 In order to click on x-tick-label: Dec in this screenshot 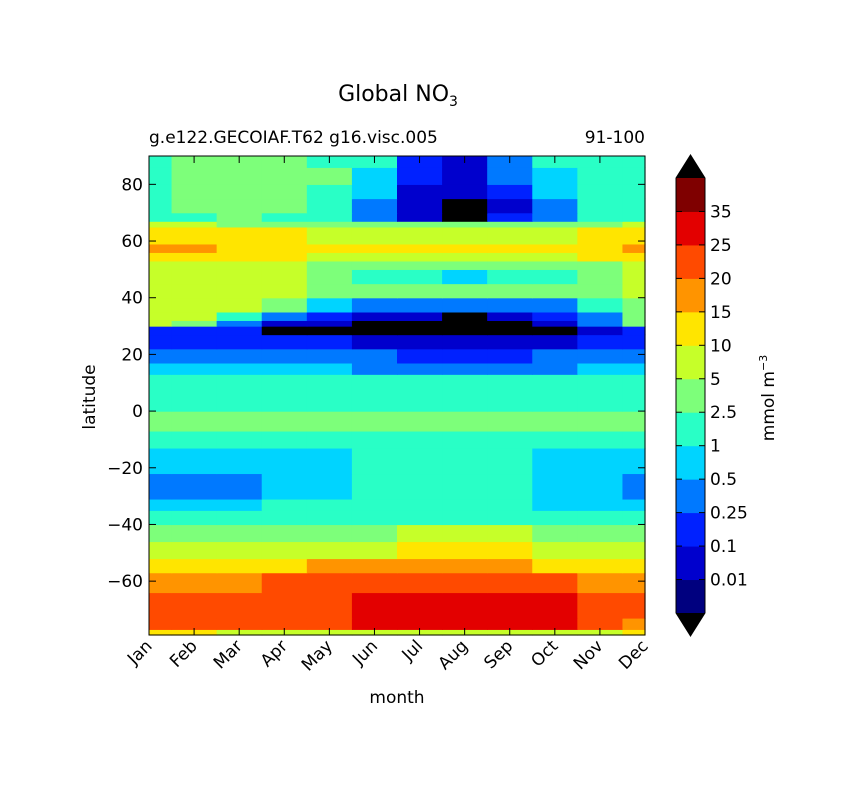, I will do `click(633, 654)`.